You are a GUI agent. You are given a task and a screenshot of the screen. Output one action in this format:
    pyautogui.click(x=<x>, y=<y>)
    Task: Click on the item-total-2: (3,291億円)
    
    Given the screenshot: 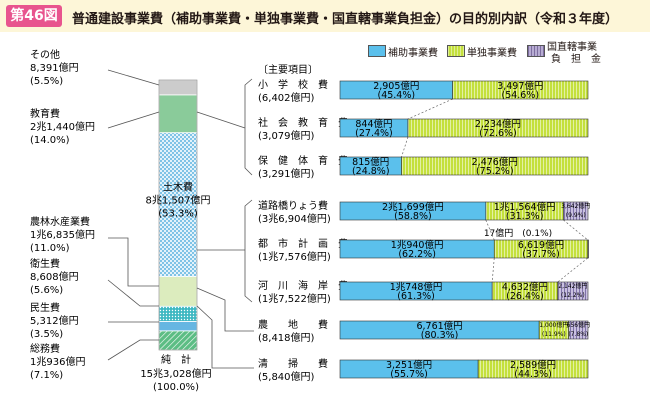 What is the action you would take?
    pyautogui.click(x=286, y=173)
    